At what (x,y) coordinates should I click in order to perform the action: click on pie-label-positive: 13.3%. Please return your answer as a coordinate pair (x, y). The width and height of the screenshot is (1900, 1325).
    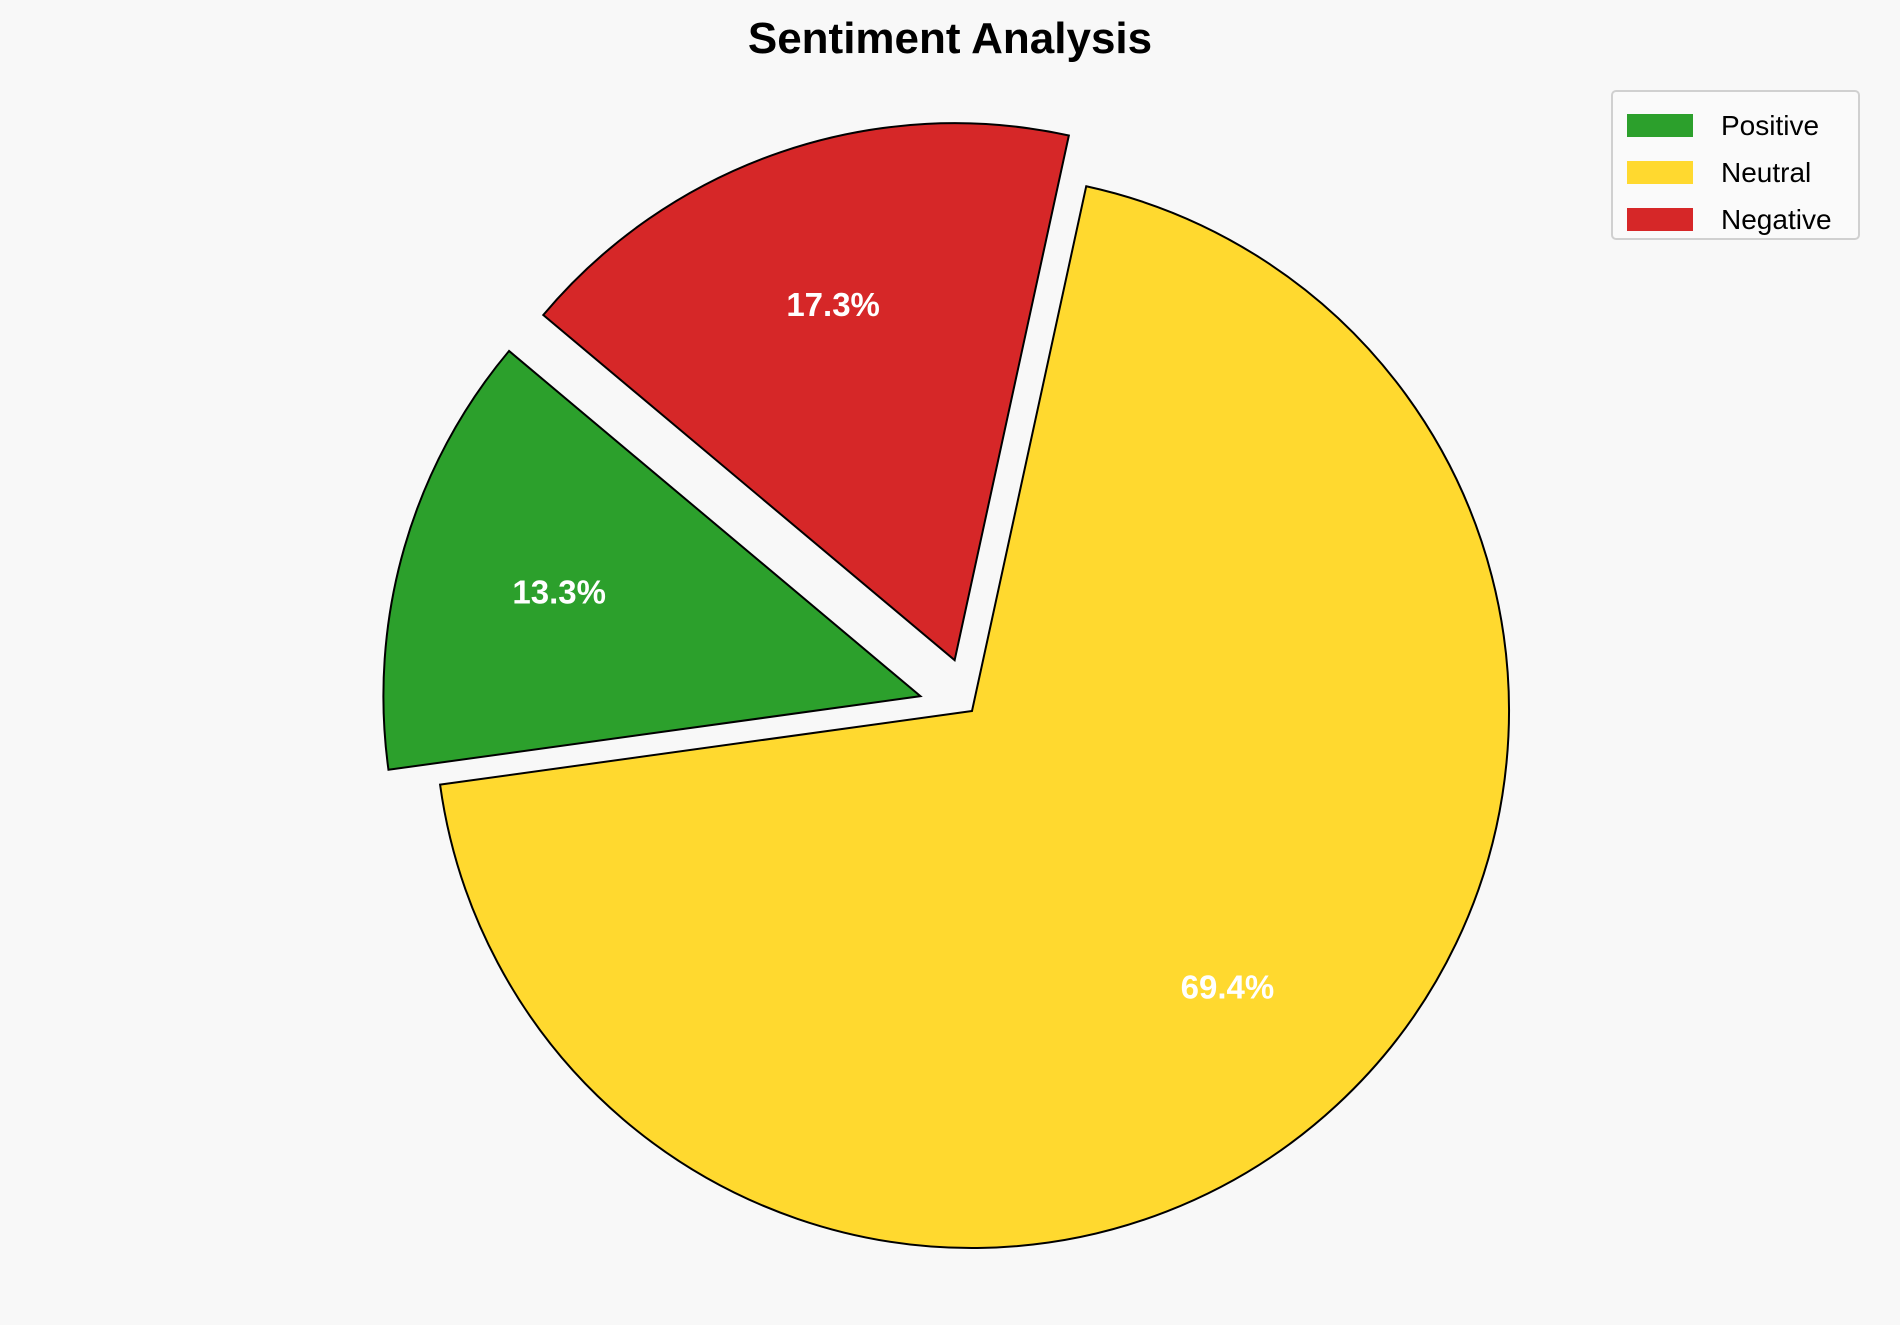
    Looking at the image, I should click on (559, 592).